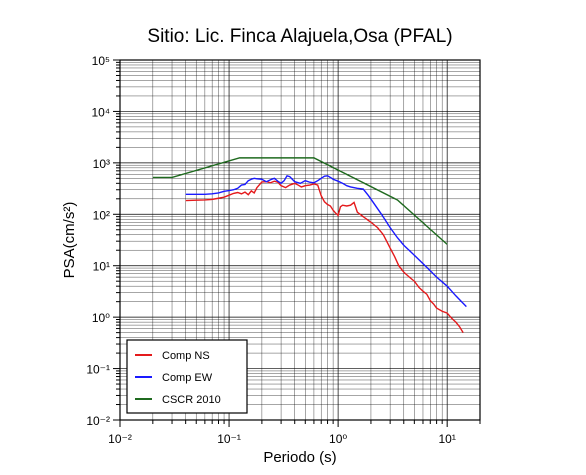 The width and height of the screenshot is (586, 475). What do you see at coordinates (191, 400) in the screenshot?
I see `legend-label: CSCR 2010` at bounding box center [191, 400].